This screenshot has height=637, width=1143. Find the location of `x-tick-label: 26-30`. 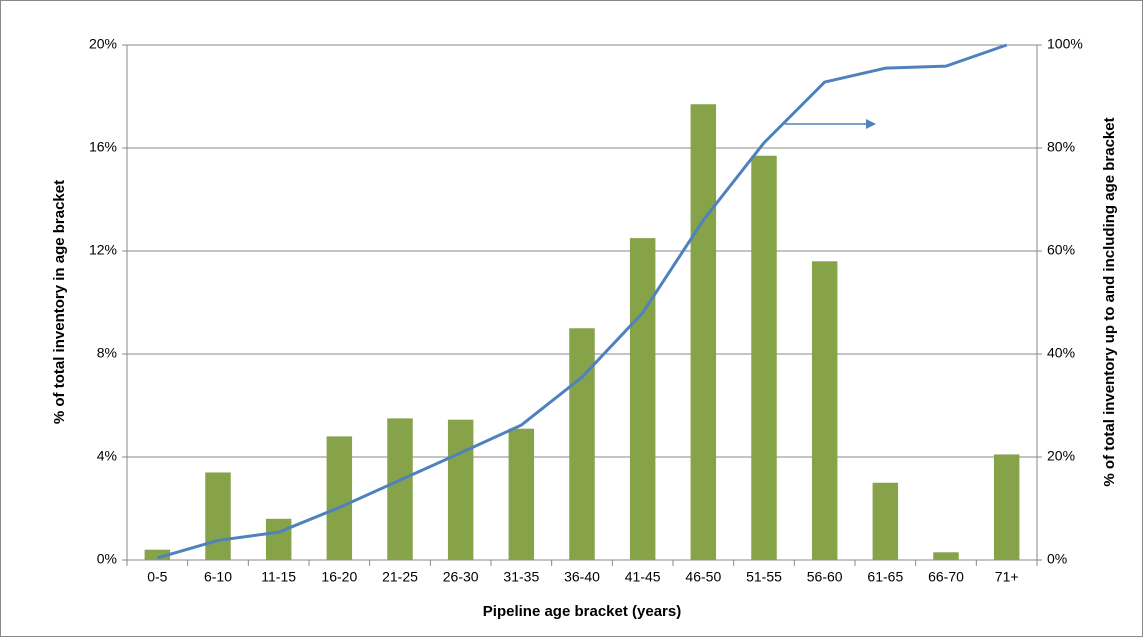

x-tick-label: 26-30 is located at coordinates (461, 577).